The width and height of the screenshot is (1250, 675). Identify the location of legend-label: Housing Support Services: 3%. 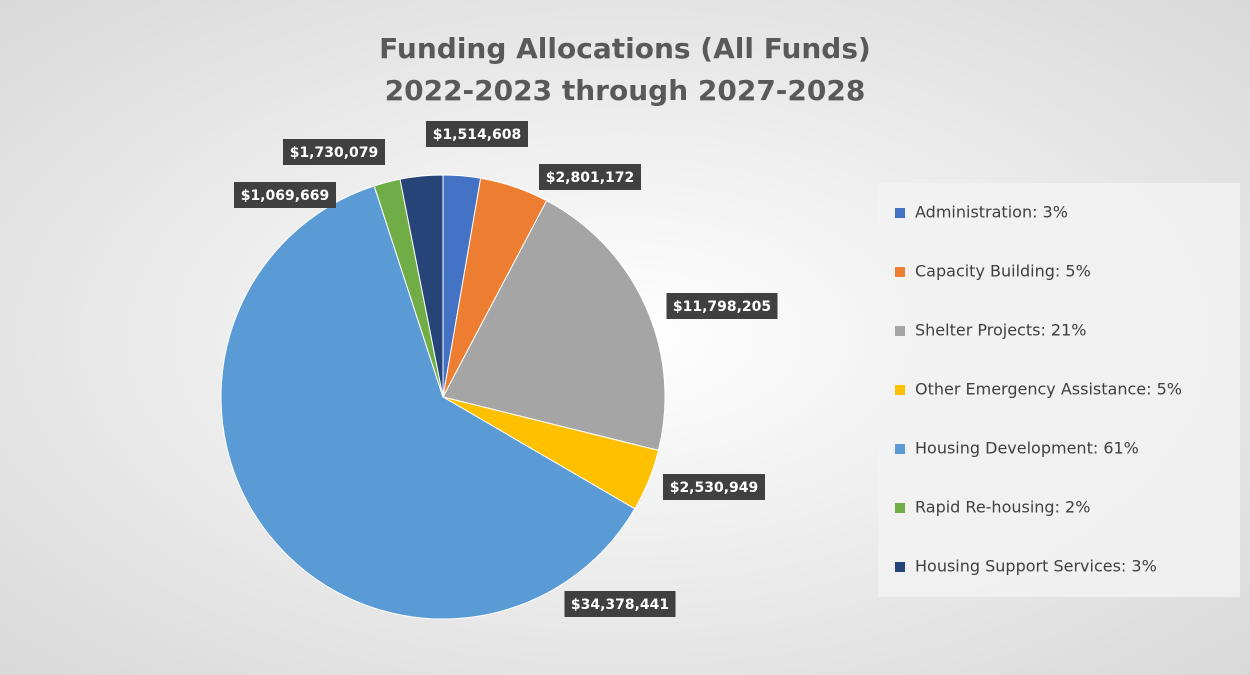
(1036, 566).